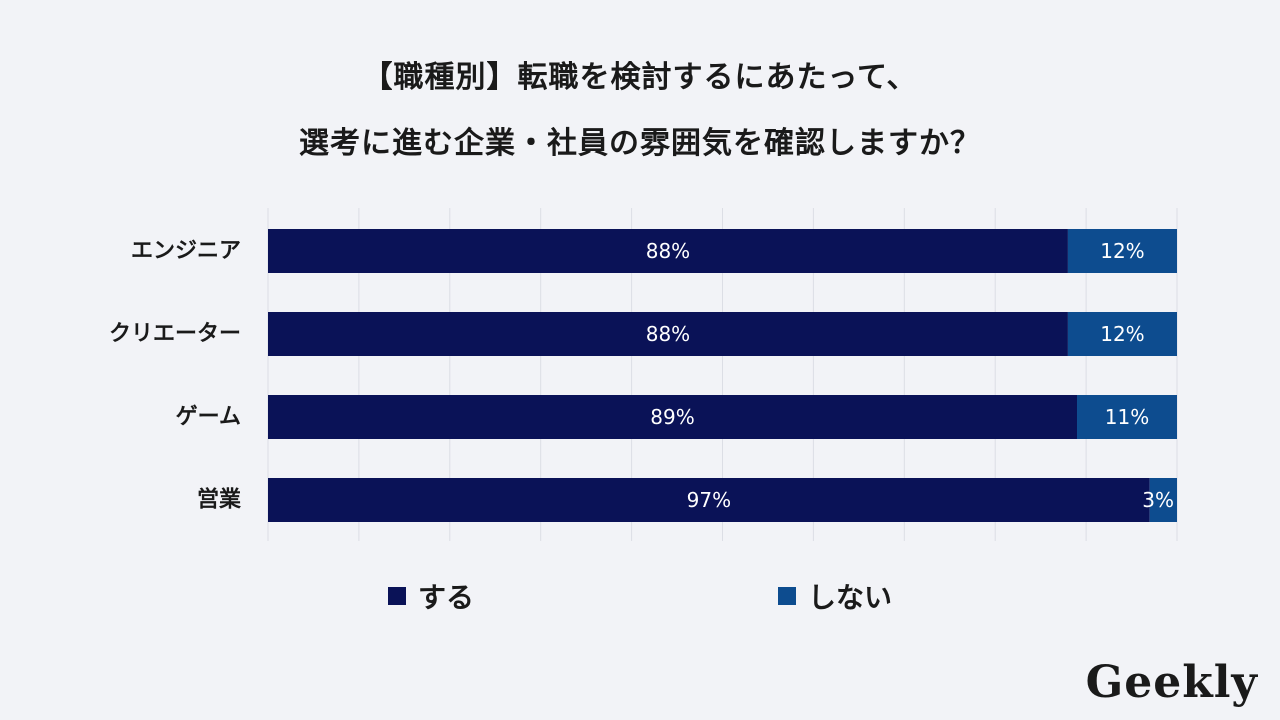  I want to click on category-label: エンジニア, so click(186, 251).